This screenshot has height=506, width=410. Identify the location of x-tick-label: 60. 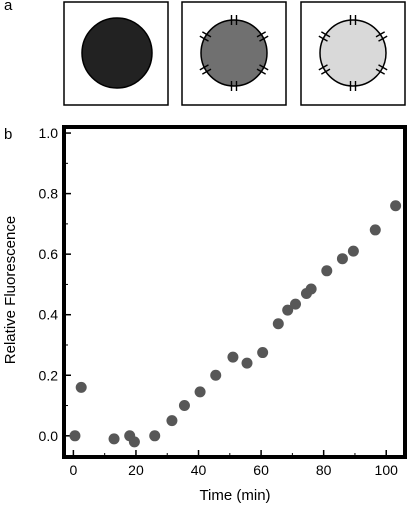
(261, 470).